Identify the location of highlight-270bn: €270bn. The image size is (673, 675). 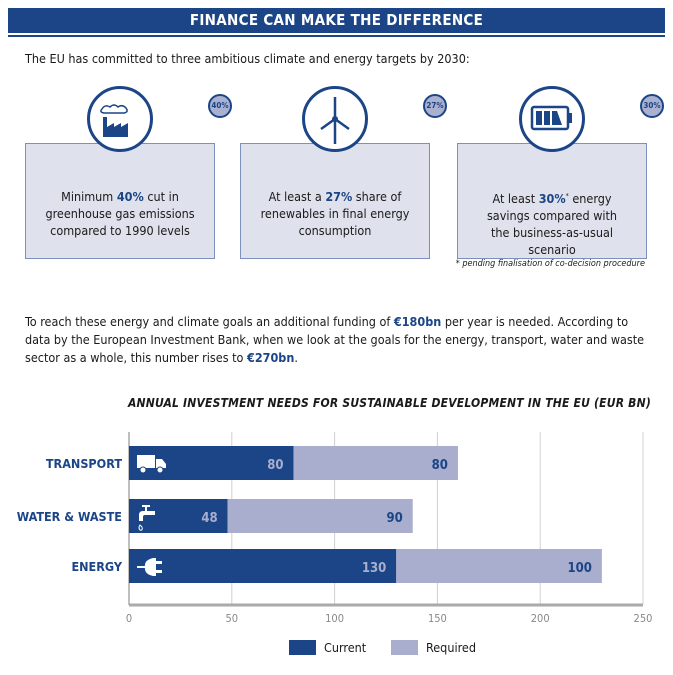
(271, 357).